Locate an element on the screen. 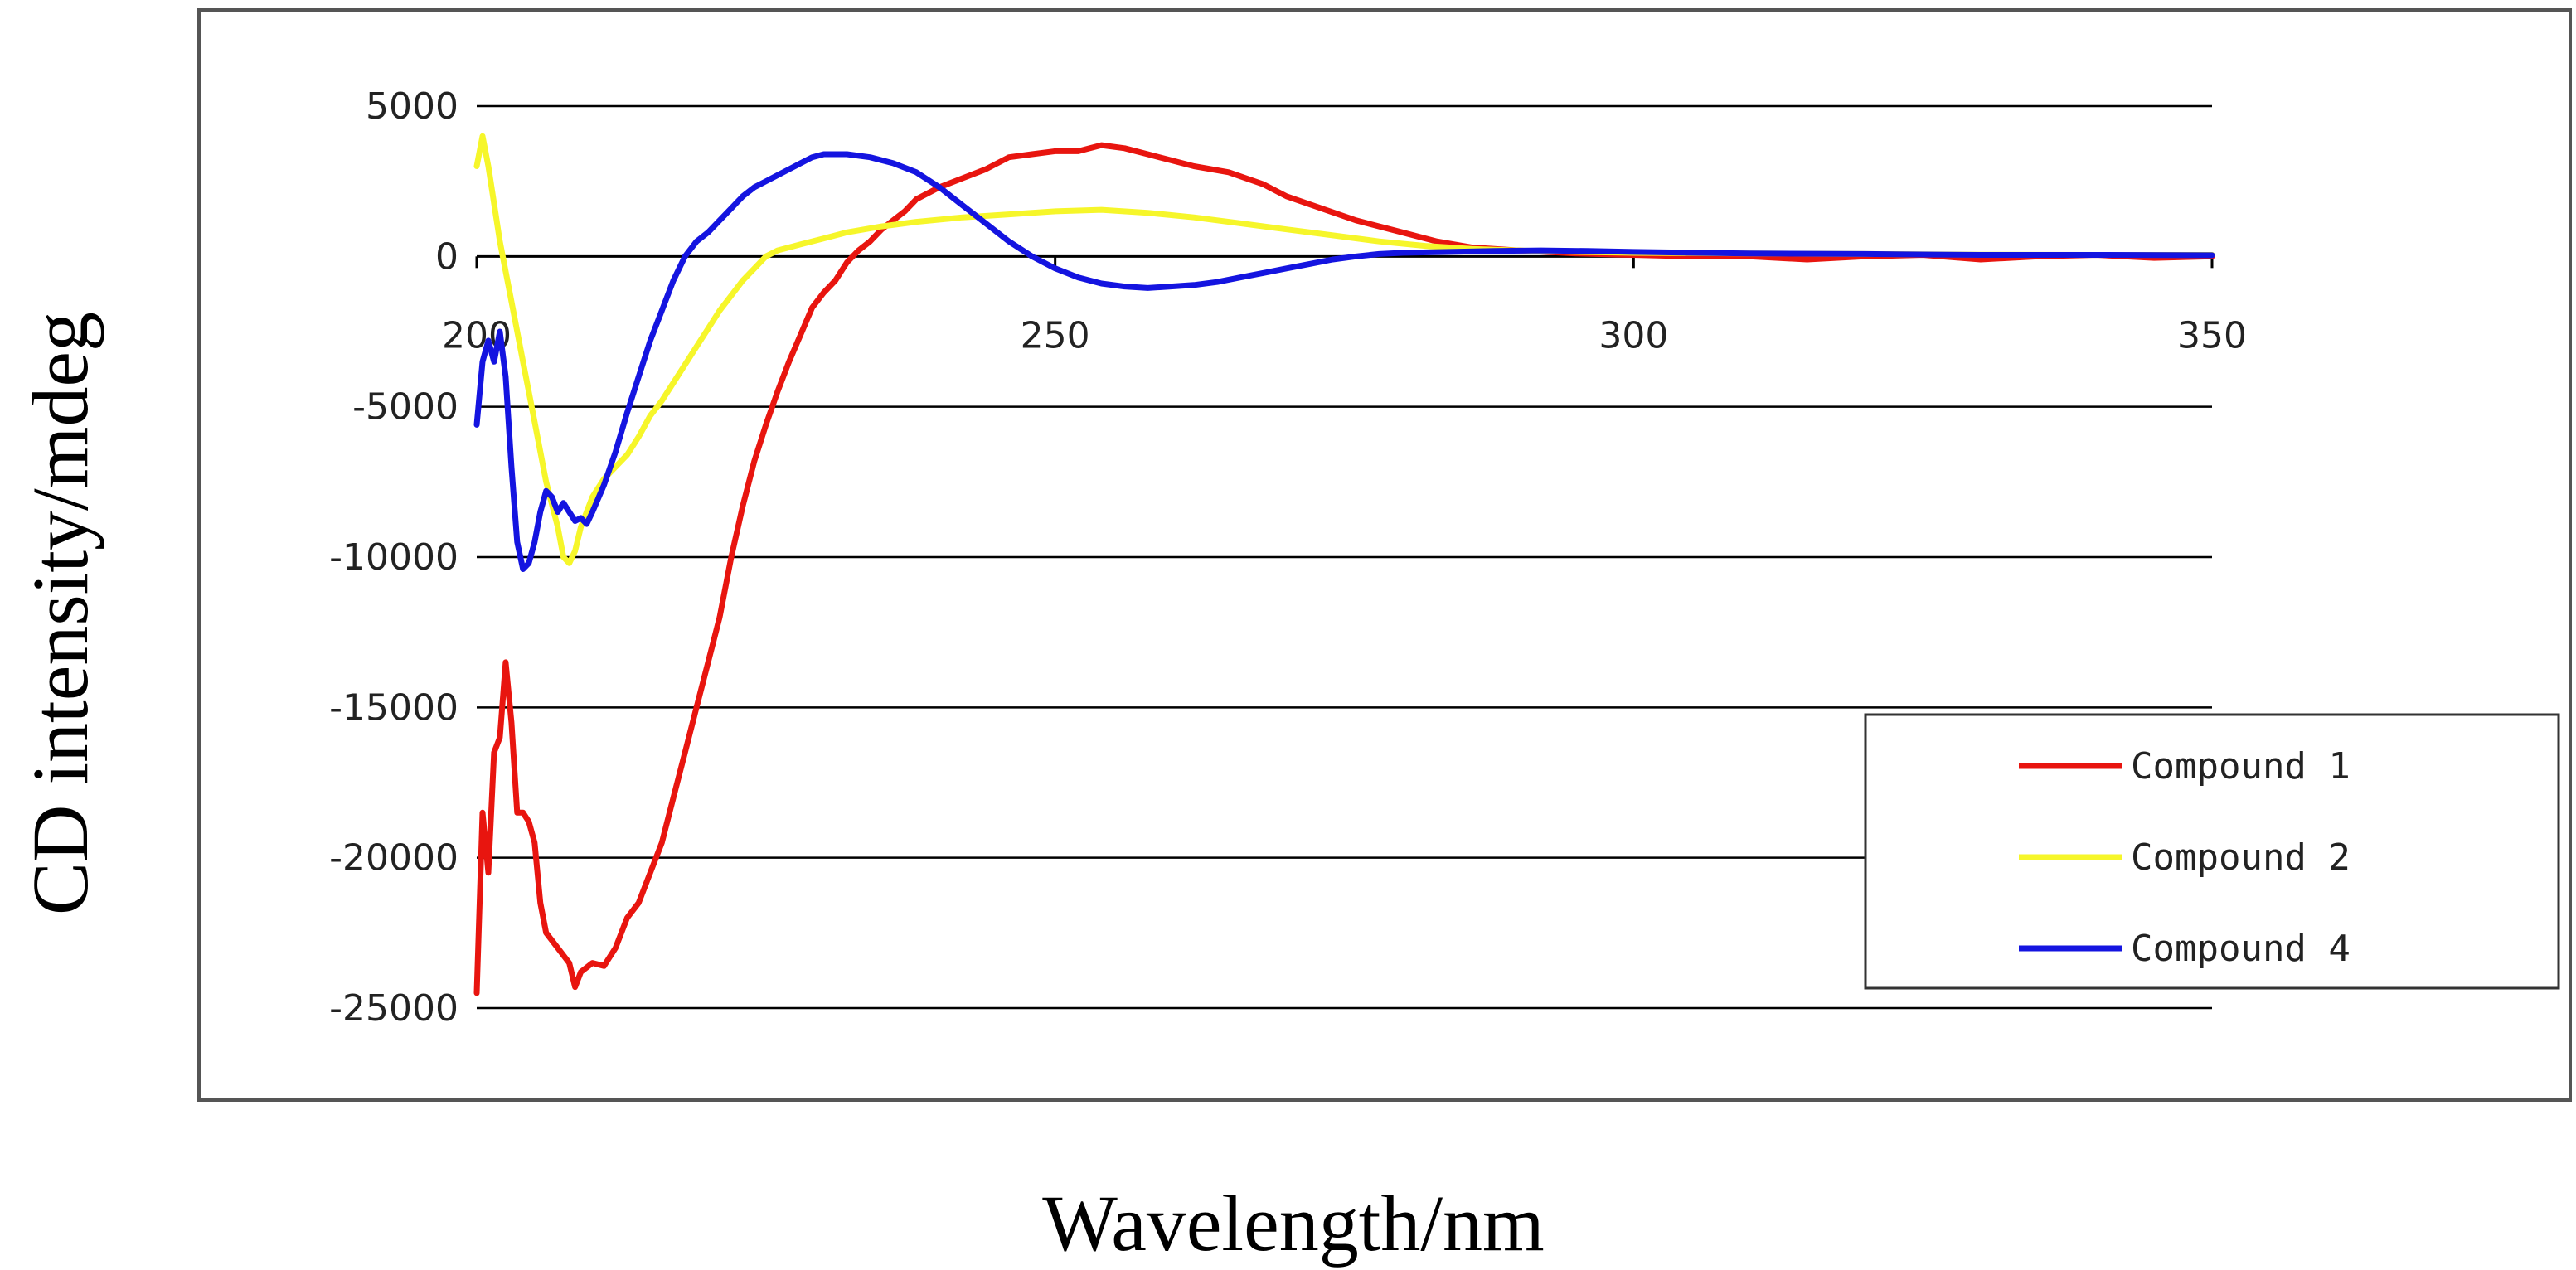 This screenshot has height=1270, width=2576. legend-box is located at coordinates (2212, 851).